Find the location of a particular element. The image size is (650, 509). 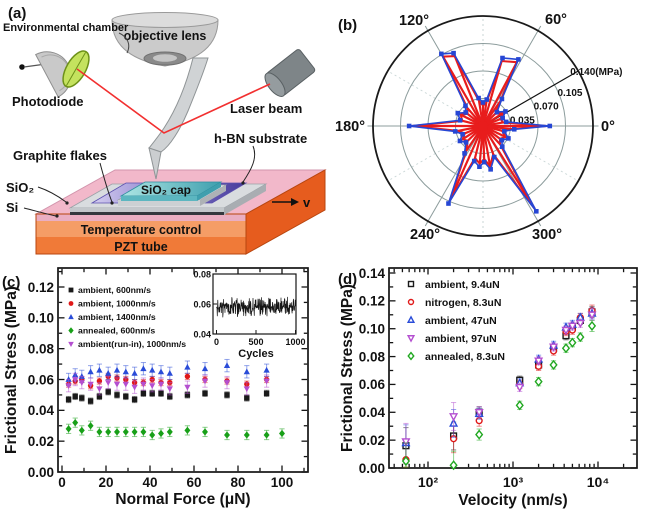

tick-label: annealed, 8.3uN is located at coordinates (465, 357).